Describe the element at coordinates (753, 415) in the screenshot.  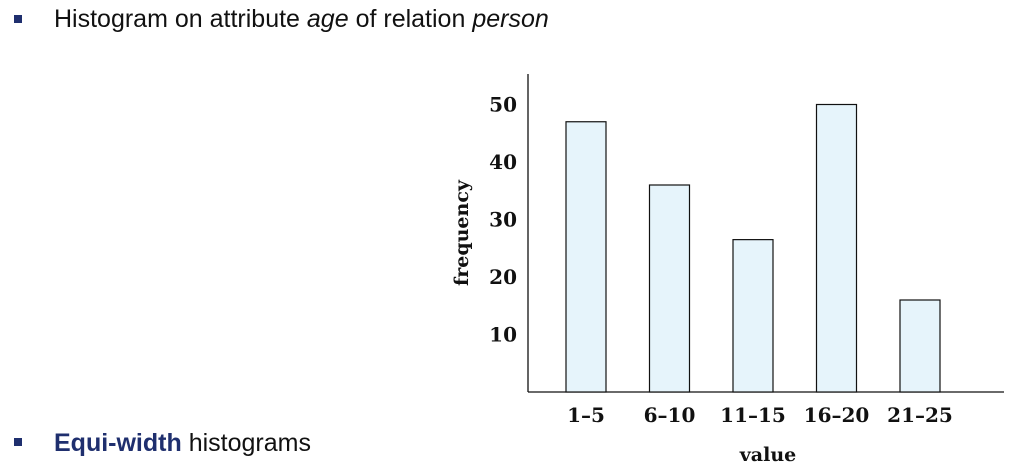
I see `x-tick-label: 11–15` at that location.